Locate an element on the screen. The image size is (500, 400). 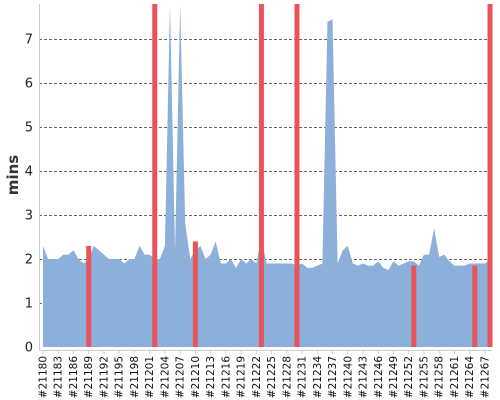
x-tick-label-21192: #21192 is located at coordinates (104, 377).